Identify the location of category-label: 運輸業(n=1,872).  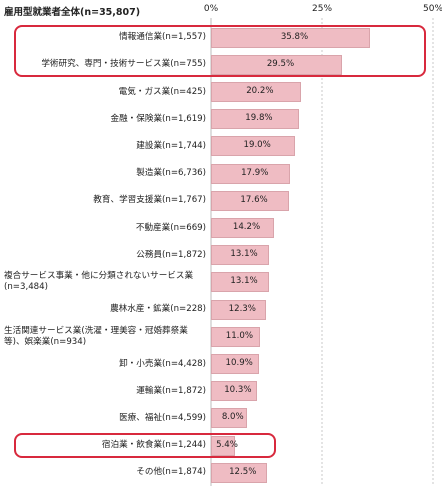
(171, 390).